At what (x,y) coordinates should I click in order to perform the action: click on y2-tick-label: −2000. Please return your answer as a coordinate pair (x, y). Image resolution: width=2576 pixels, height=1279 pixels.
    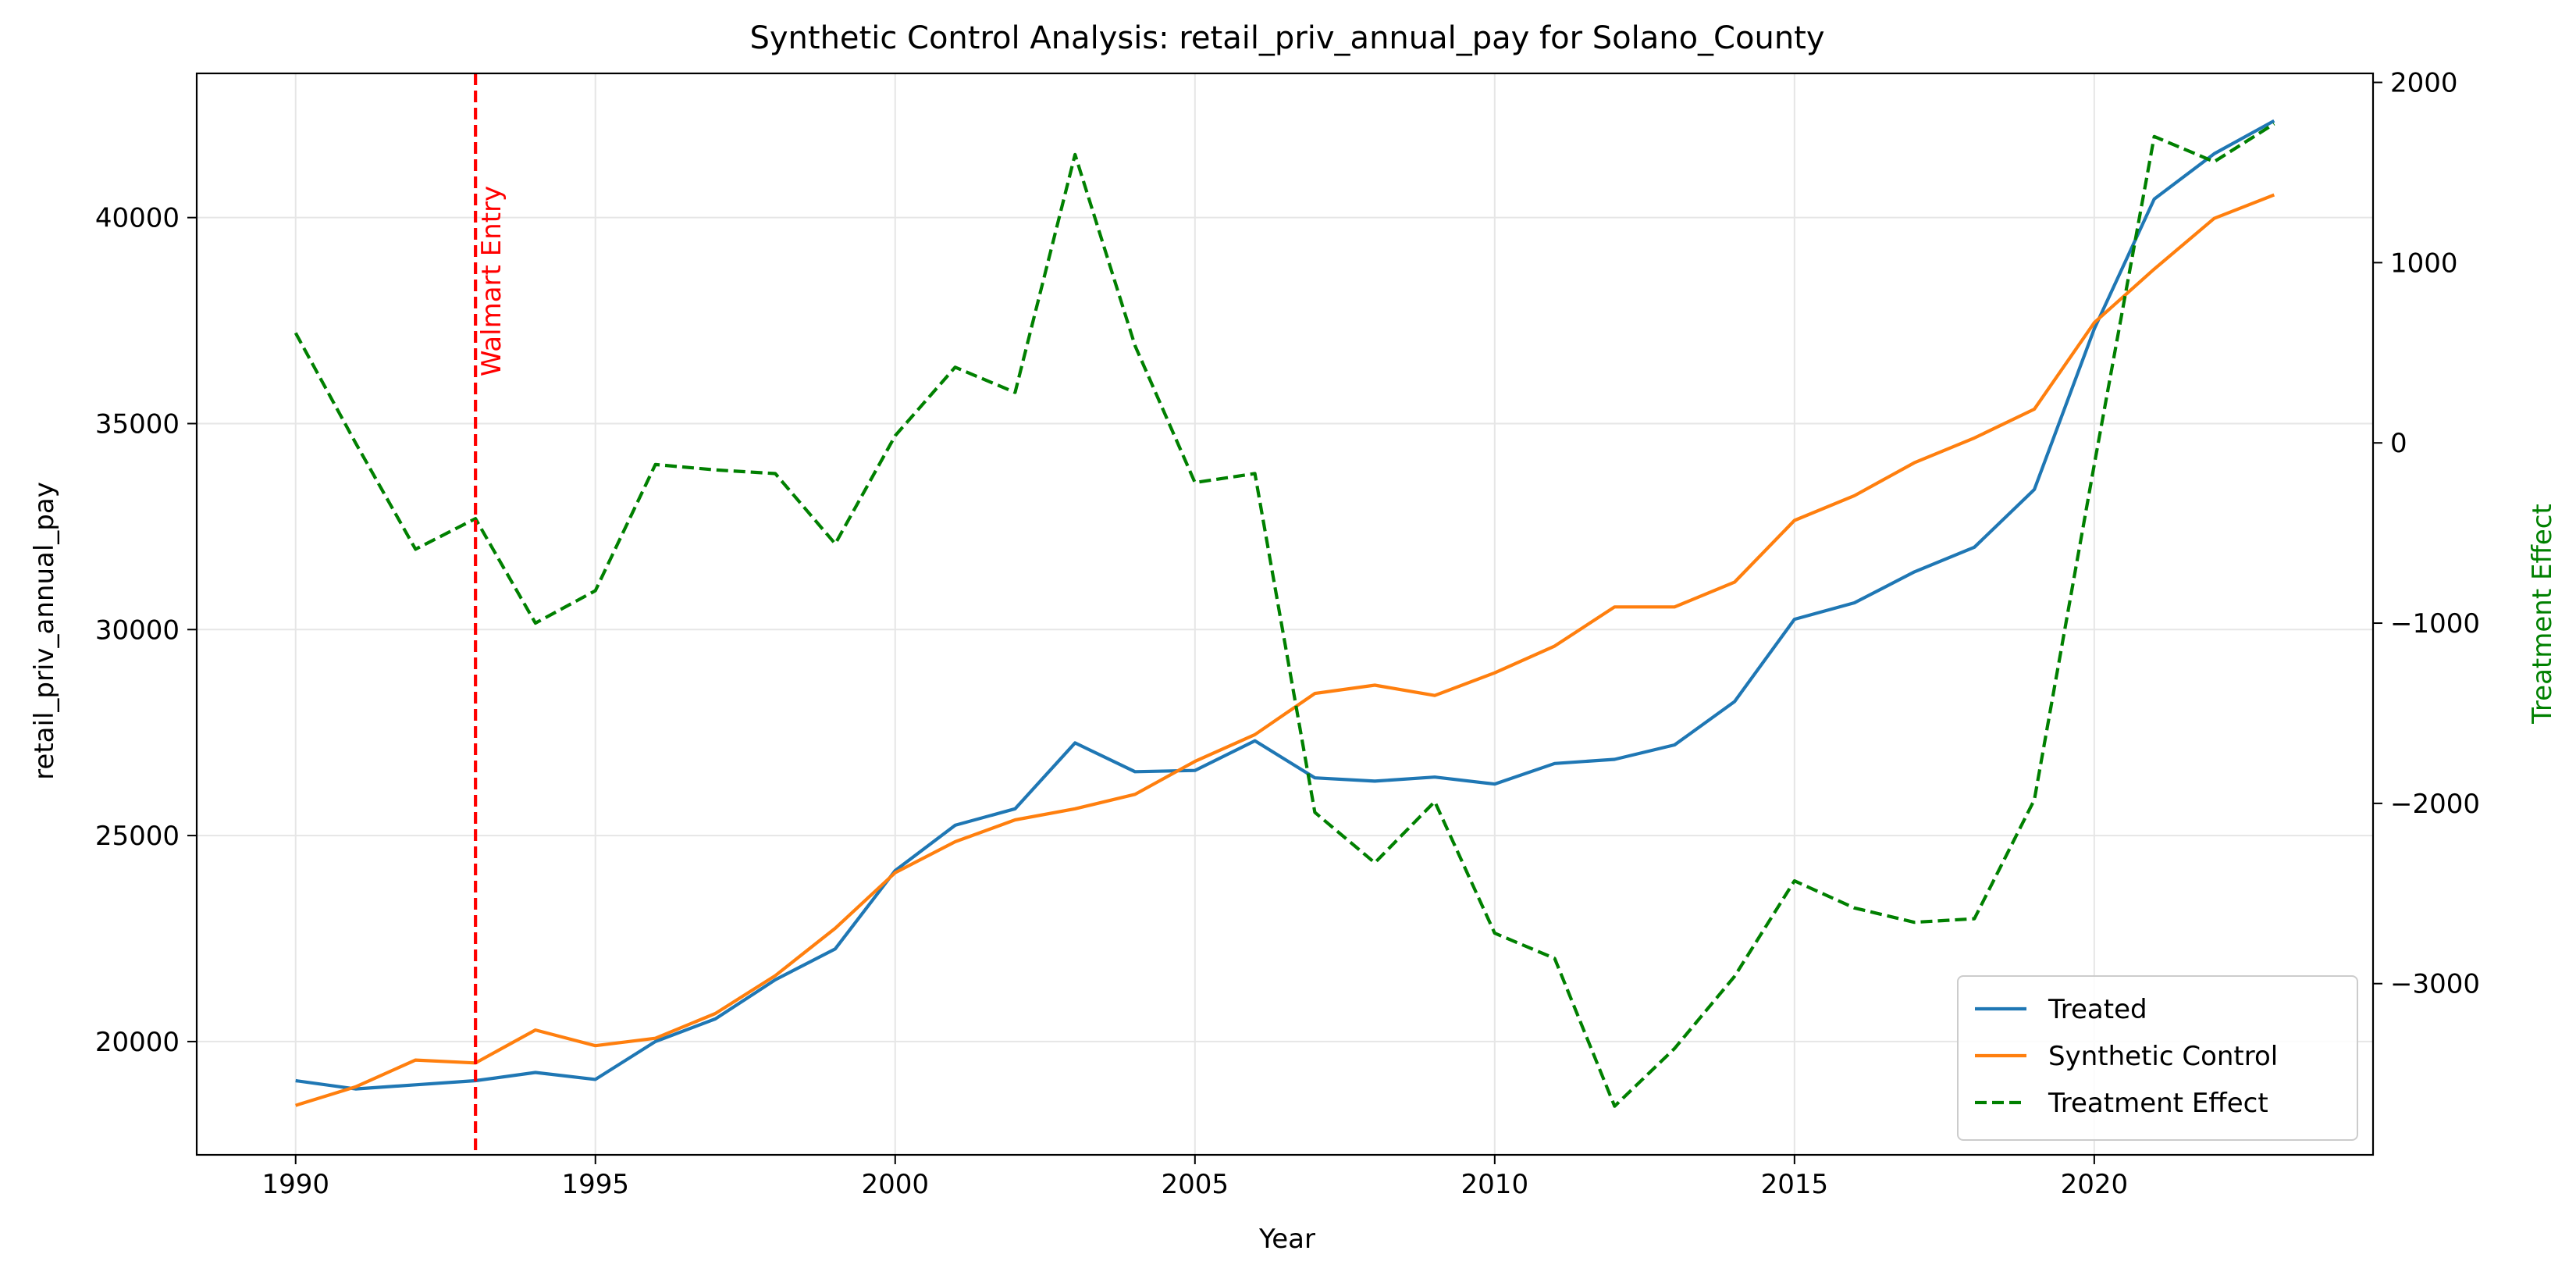
    Looking at the image, I should click on (2435, 804).